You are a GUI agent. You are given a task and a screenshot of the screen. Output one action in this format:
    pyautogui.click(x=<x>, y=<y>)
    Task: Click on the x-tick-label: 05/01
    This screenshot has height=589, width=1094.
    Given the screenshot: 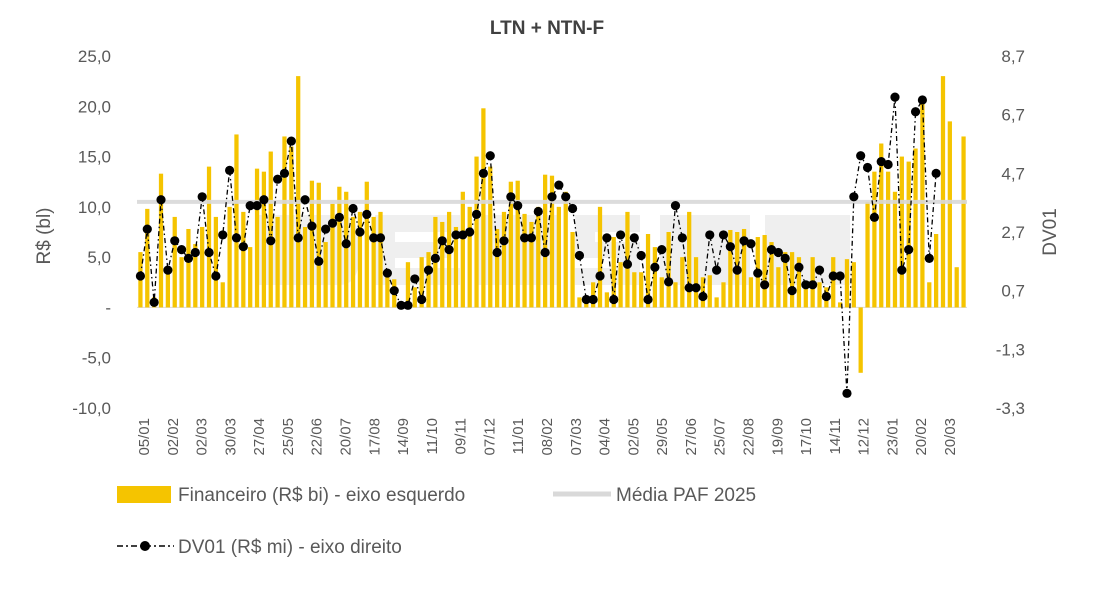 What is the action you would take?
    pyautogui.click(x=144, y=437)
    